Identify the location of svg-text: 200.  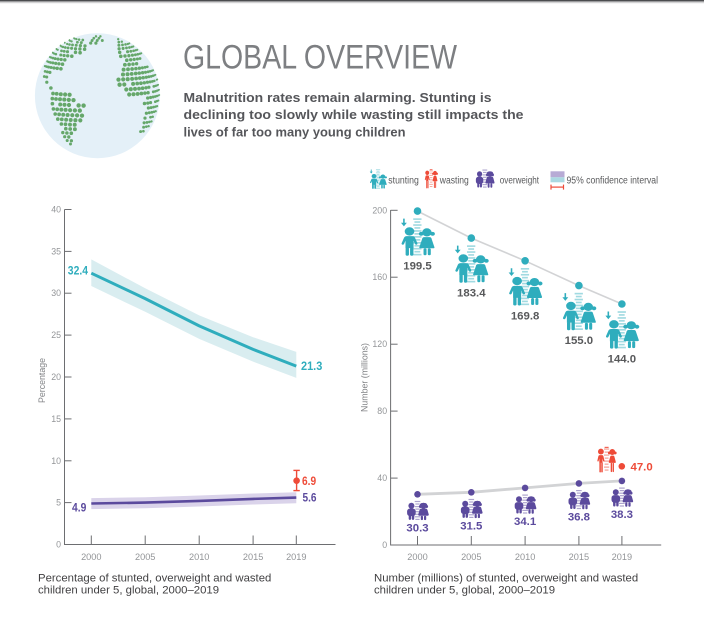
(379, 210).